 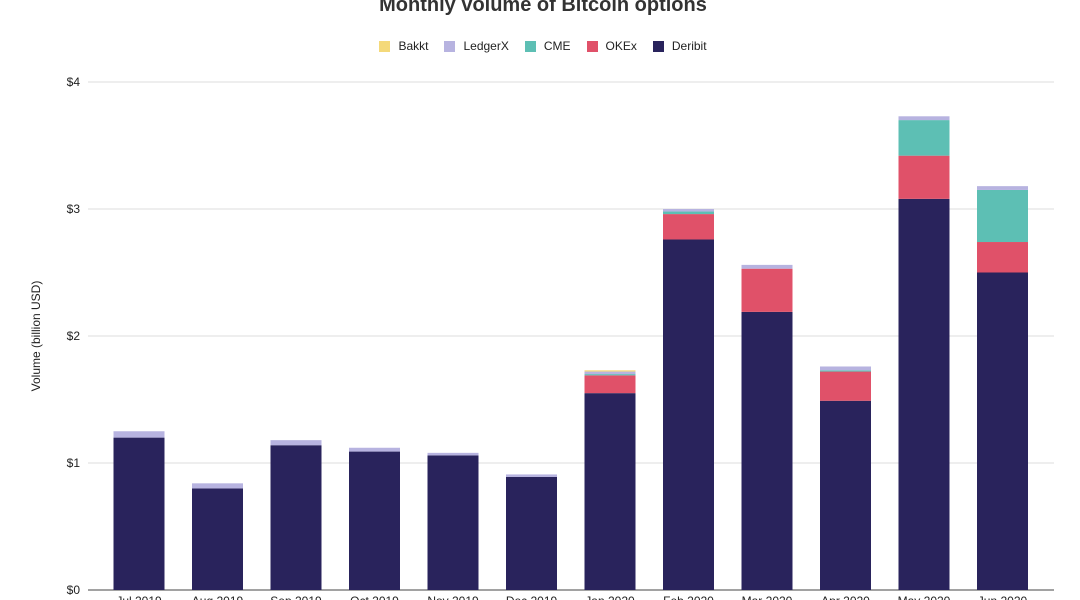 I want to click on y-tick-label: $3, so click(x=74, y=209).